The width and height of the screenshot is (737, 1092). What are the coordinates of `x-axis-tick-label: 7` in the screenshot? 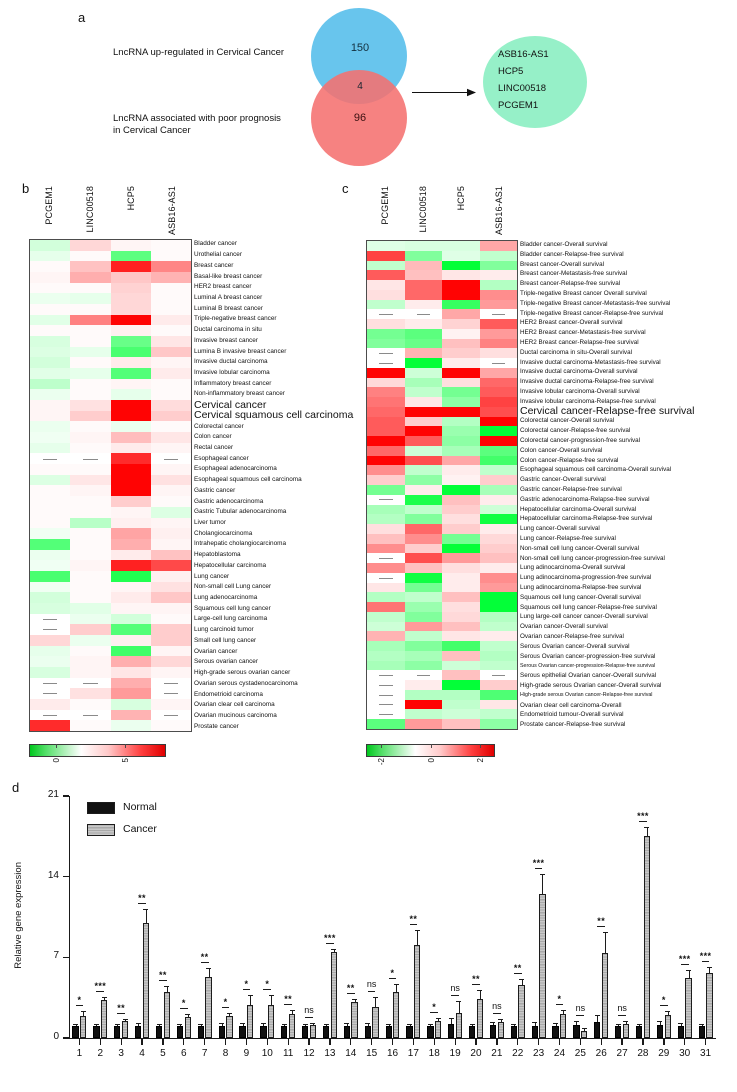 It's located at (204, 1053).